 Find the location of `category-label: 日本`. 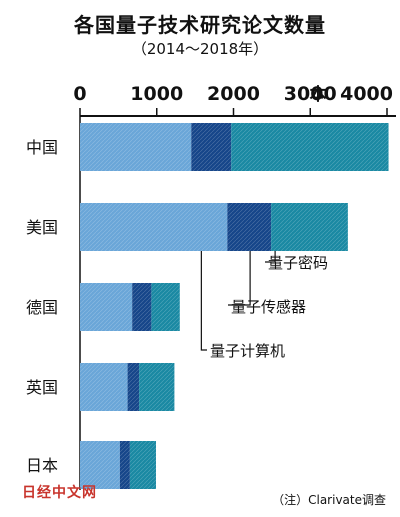

category-label: 日本 is located at coordinates (42, 465).